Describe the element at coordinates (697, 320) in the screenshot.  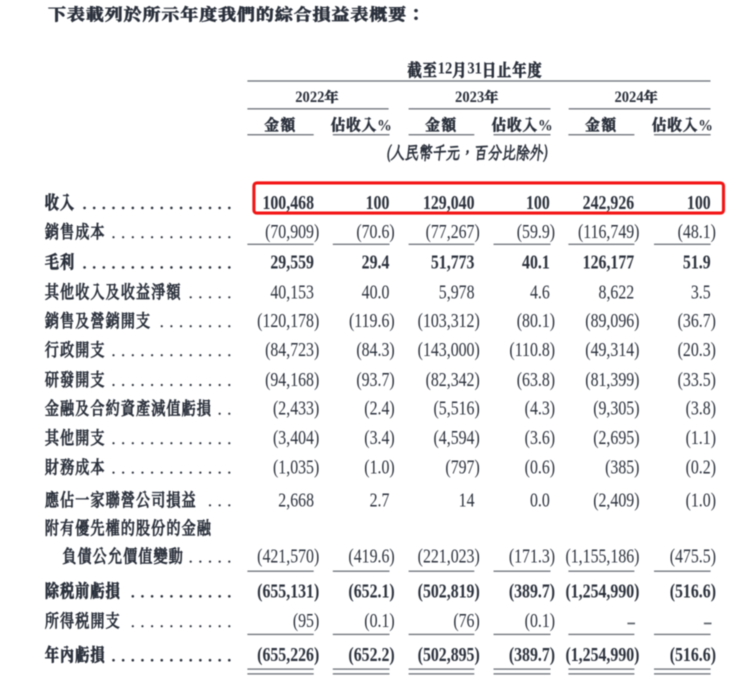
I see `svg-text: (36.7)` at that location.